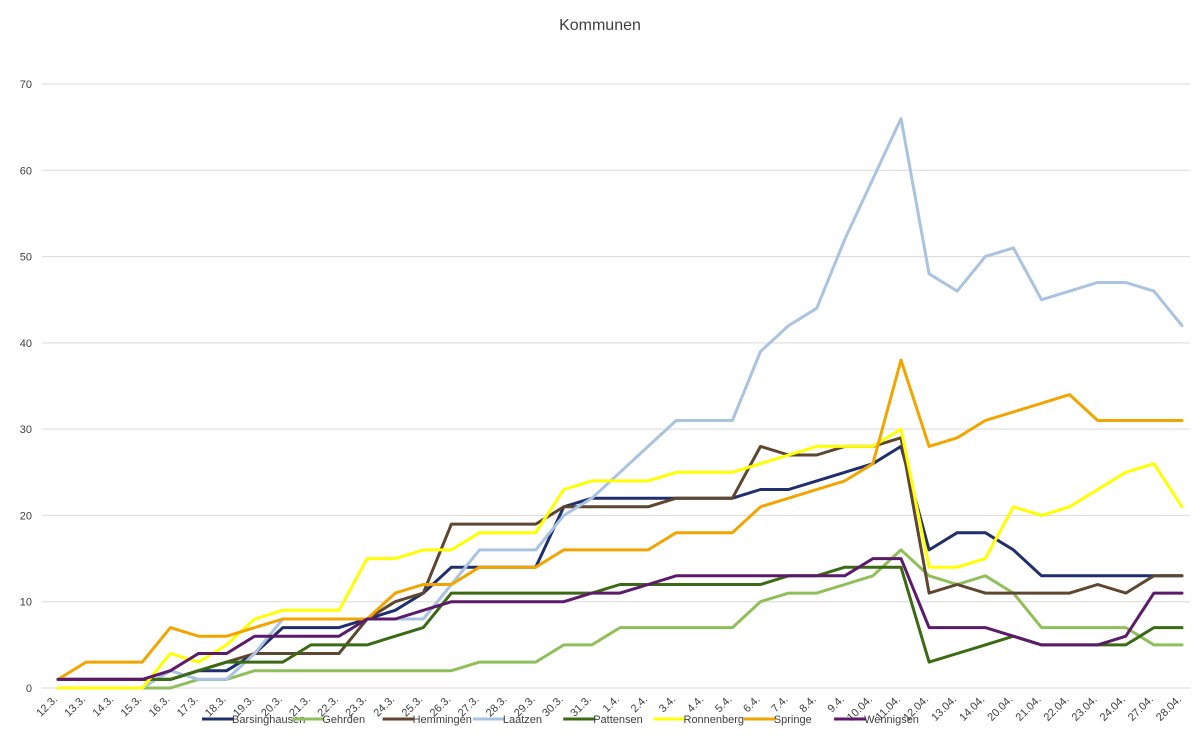 This screenshot has height=741, width=1200. I want to click on x-tick-label: 13.04., so click(944, 709).